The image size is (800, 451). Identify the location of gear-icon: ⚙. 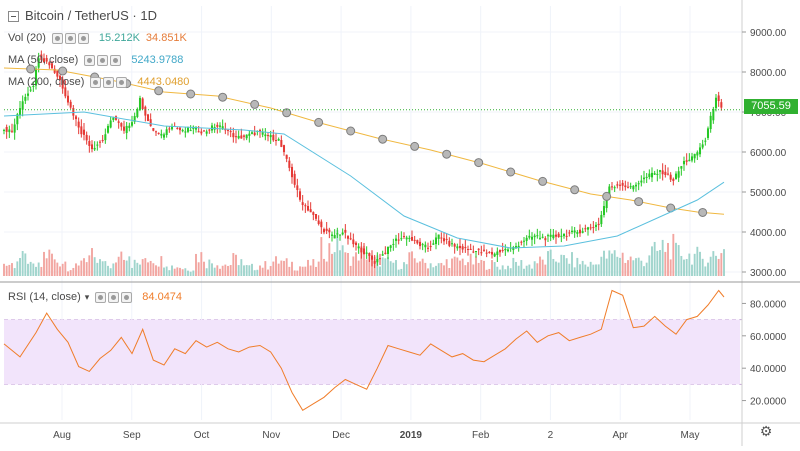
(766, 431).